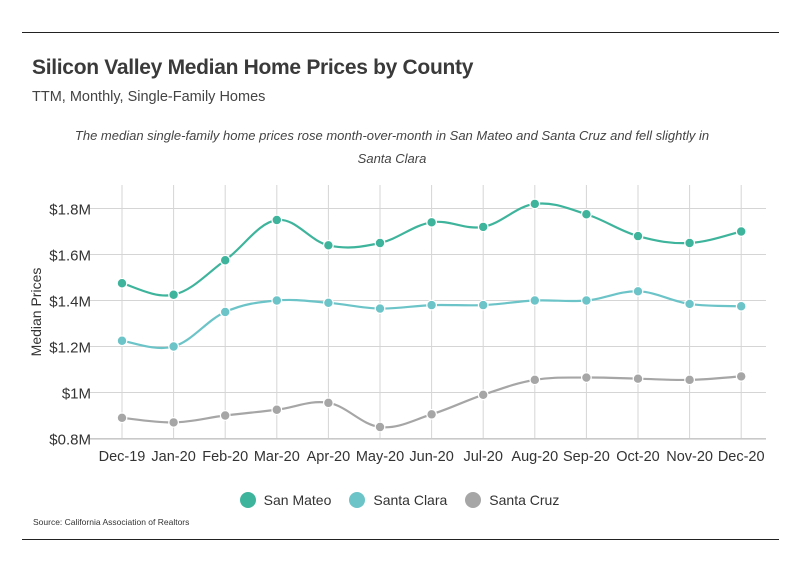 The image size is (799, 575). Describe the element at coordinates (297, 500) in the screenshot. I see `legend-label-san-mateo: San Mateo` at that location.